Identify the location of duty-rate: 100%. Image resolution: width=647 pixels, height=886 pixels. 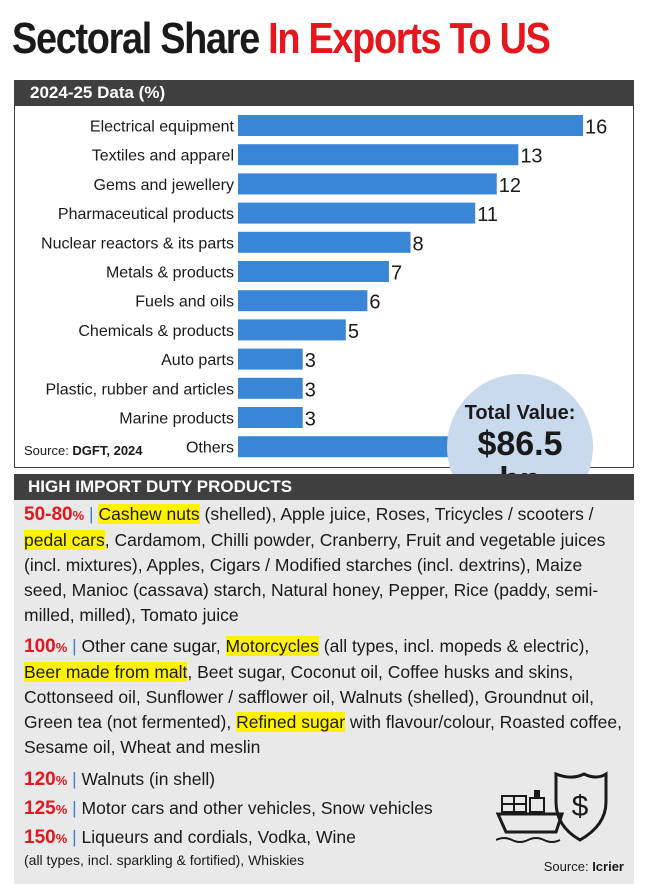
(45, 646).